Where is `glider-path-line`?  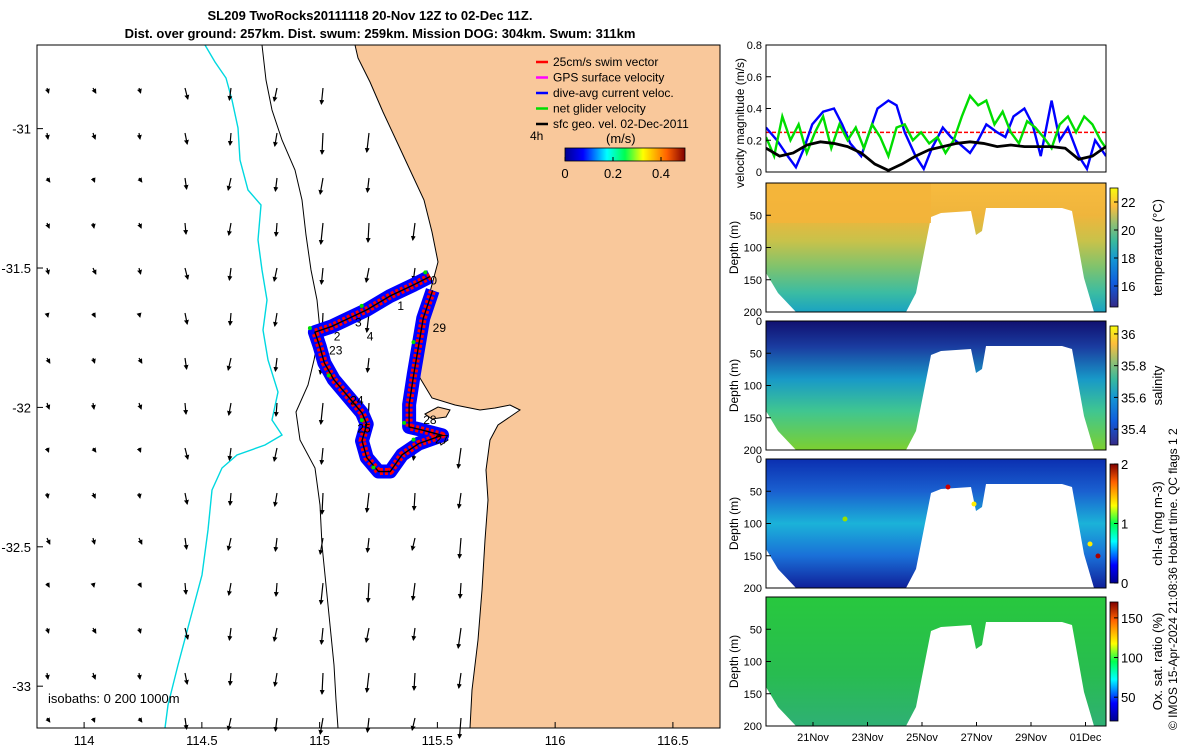 glider-path-line is located at coordinates (378, 374).